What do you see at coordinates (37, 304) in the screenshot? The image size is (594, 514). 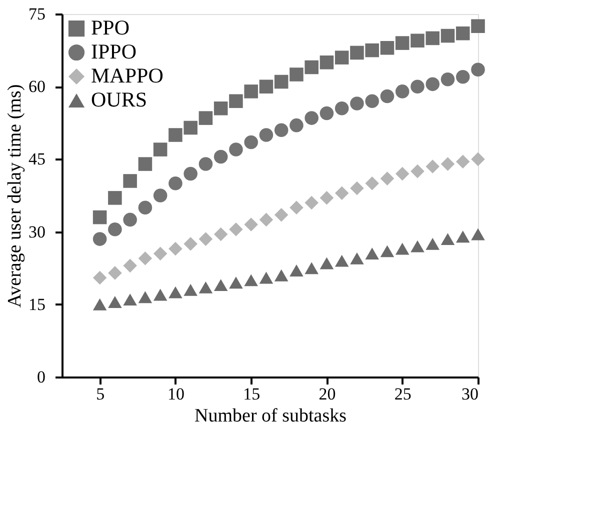 I see `y-tick-label: 15` at bounding box center [37, 304].